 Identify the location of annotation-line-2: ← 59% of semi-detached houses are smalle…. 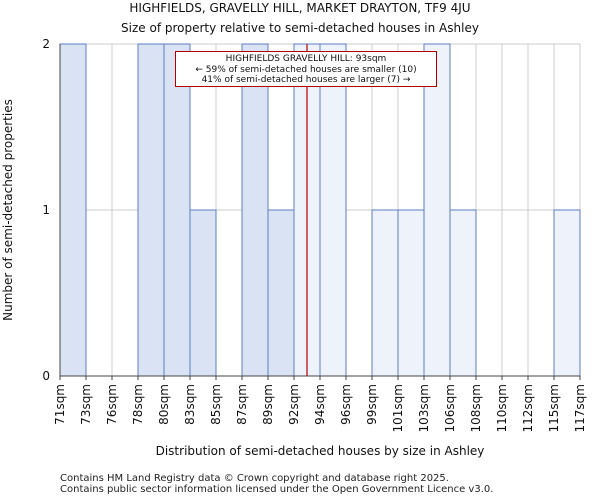
(306, 69).